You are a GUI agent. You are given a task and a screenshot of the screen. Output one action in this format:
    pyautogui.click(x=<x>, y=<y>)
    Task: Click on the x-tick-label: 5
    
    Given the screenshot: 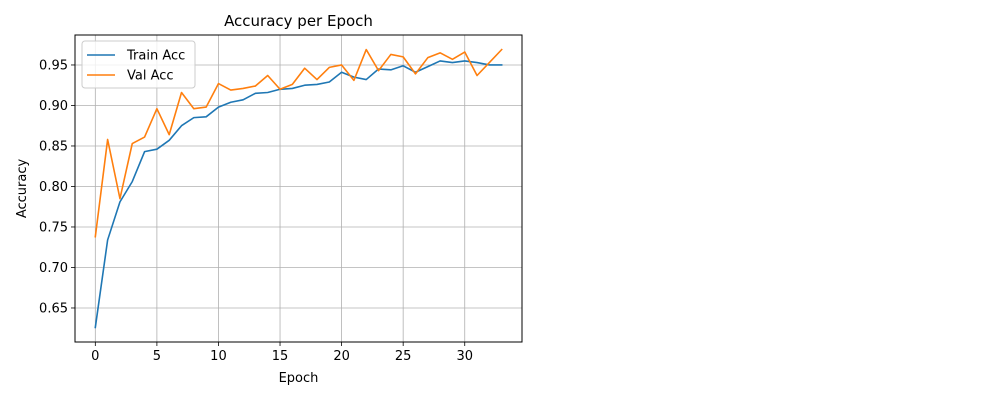 What is the action you would take?
    pyautogui.click(x=157, y=356)
    